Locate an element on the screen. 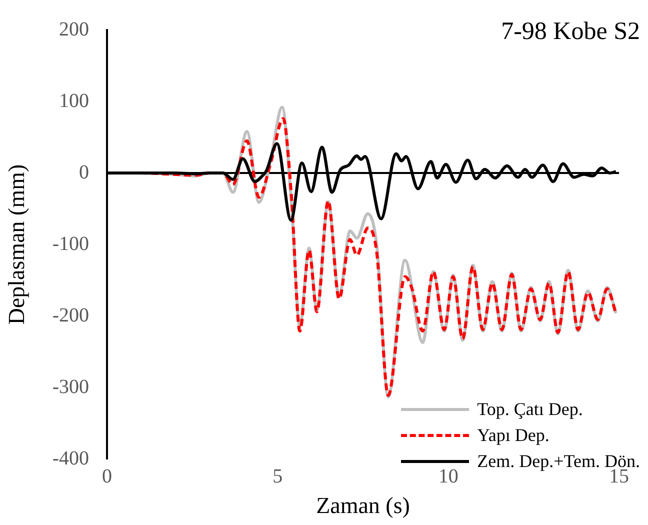 The image size is (648, 525). x-tick-label: 10 is located at coordinates (448, 476).